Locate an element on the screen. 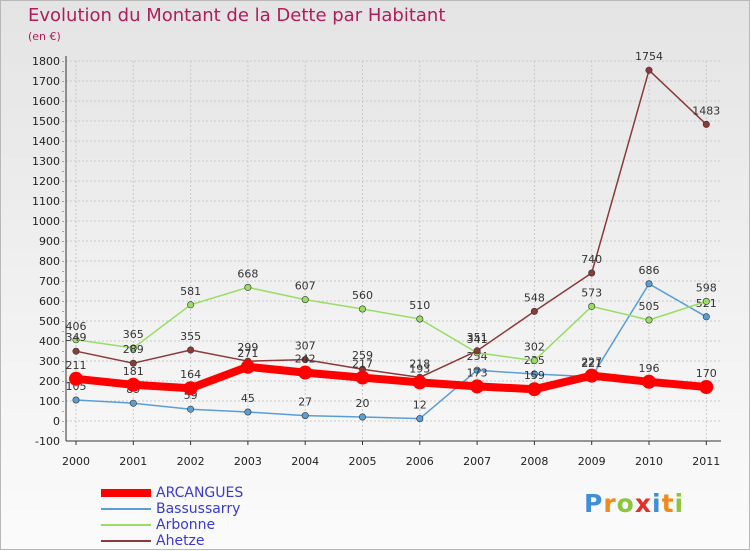 The width and height of the screenshot is (750, 551). data-label: 505 is located at coordinates (649, 306).